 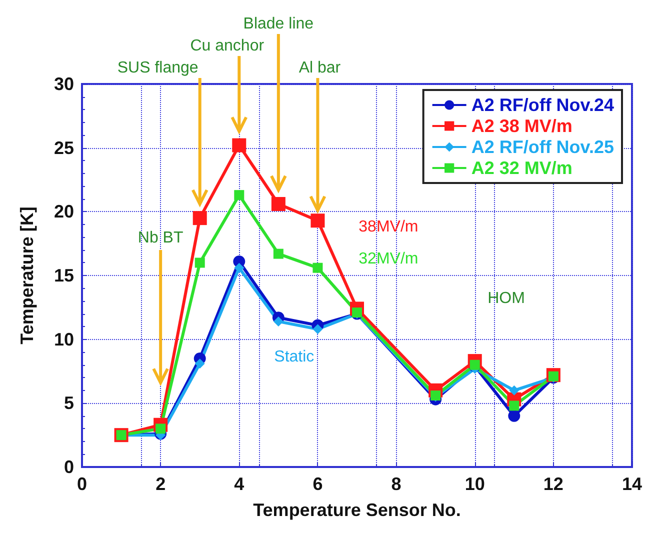 I want to click on legend-label: A2 RF/off Nov.25, so click(x=542, y=147).